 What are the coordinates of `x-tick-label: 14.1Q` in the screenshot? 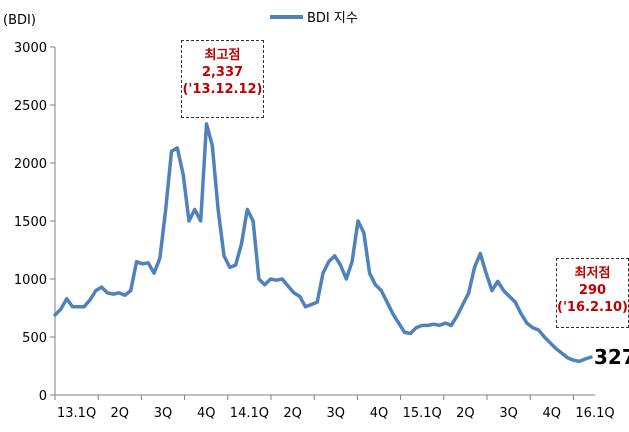 It's located at (249, 413).